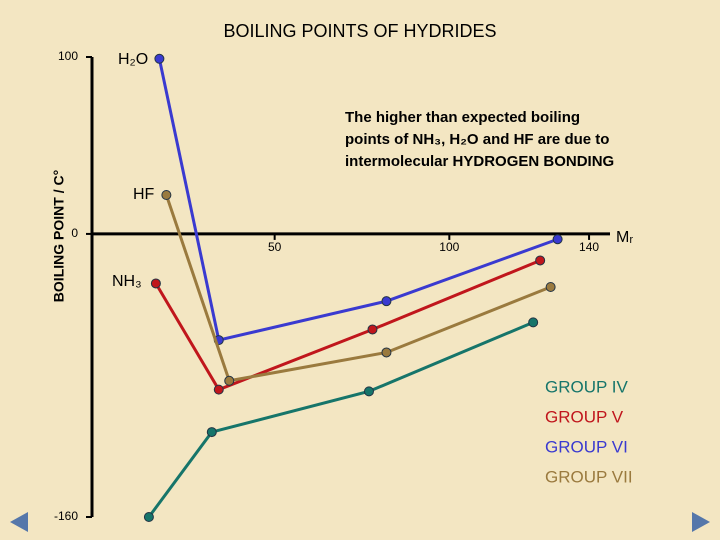 The height and width of the screenshot is (540, 720). I want to click on x-tick-label: 100, so click(449, 247).